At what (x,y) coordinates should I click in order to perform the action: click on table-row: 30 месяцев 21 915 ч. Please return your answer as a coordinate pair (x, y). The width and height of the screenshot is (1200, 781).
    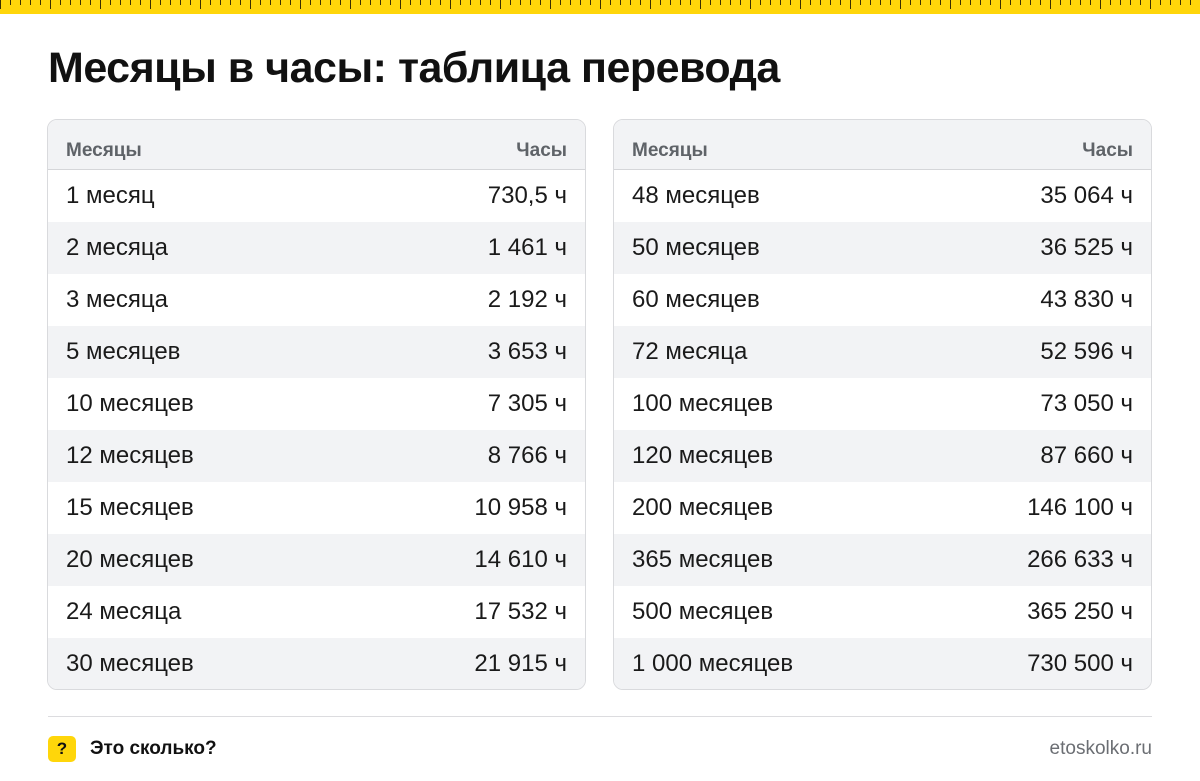
    Looking at the image, I should click on (316, 663).